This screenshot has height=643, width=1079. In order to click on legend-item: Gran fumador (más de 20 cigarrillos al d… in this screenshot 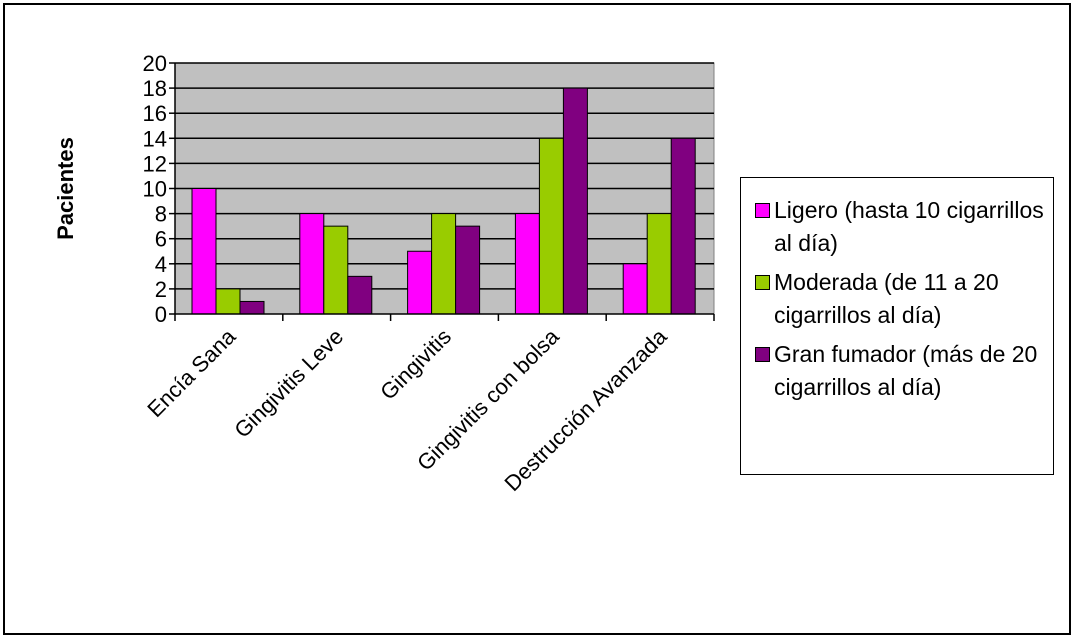, I will do `click(901, 371)`.